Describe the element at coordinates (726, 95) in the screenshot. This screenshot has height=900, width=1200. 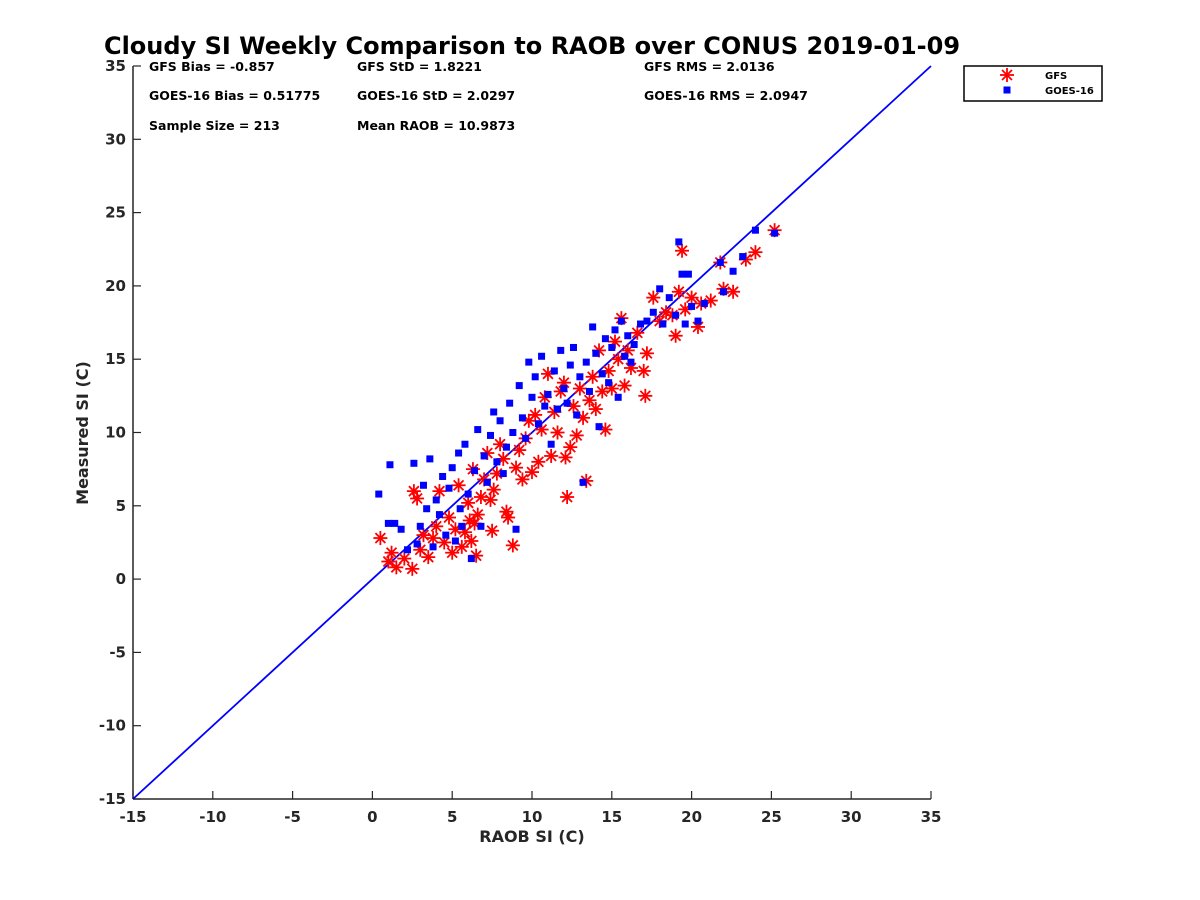
I see `stat-goes-rms: GOES-16 RMS = 2.0947` at that location.